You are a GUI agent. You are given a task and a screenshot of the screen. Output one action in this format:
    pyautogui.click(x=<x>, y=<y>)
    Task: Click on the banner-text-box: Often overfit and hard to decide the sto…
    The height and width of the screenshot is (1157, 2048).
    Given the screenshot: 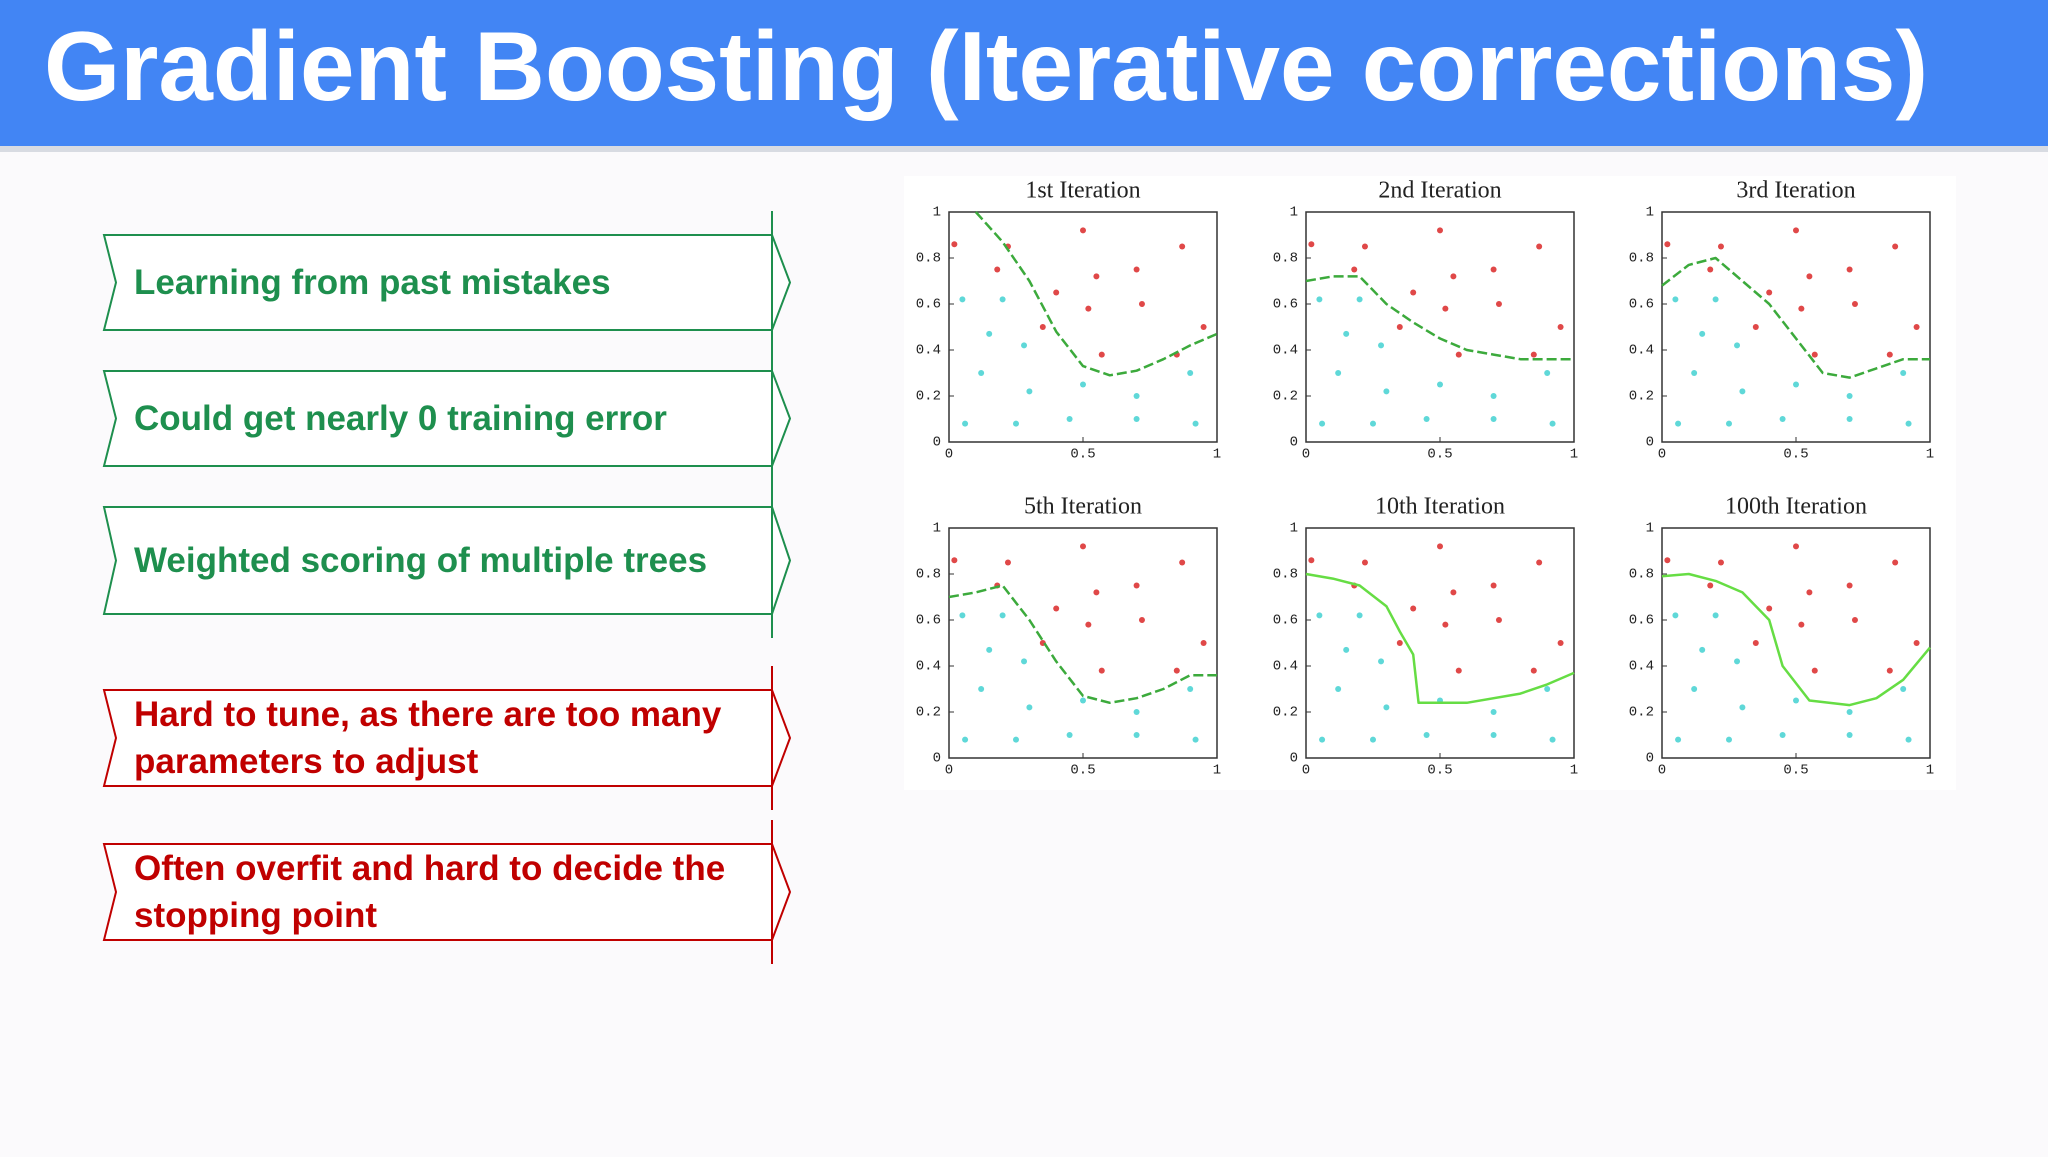 What is the action you would take?
    pyautogui.click(x=430, y=891)
    